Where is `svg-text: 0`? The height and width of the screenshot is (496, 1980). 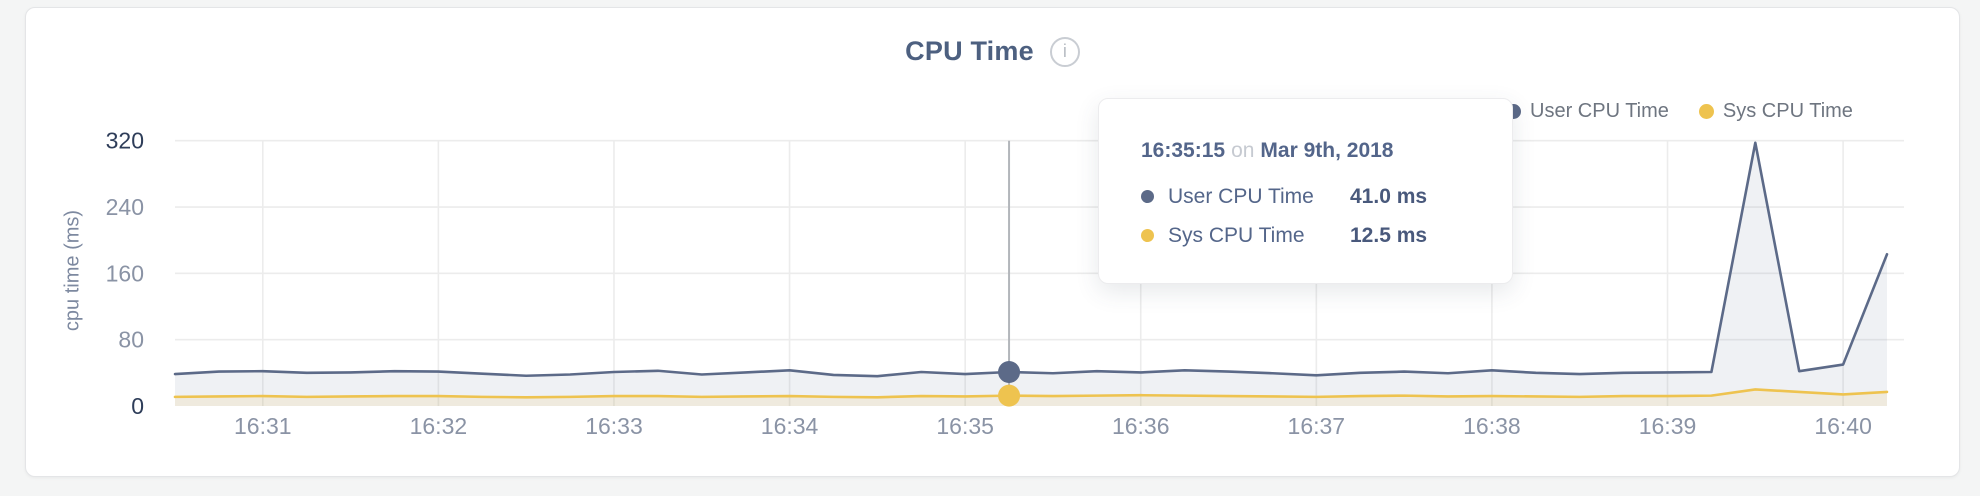 svg-text: 0 is located at coordinates (137, 406).